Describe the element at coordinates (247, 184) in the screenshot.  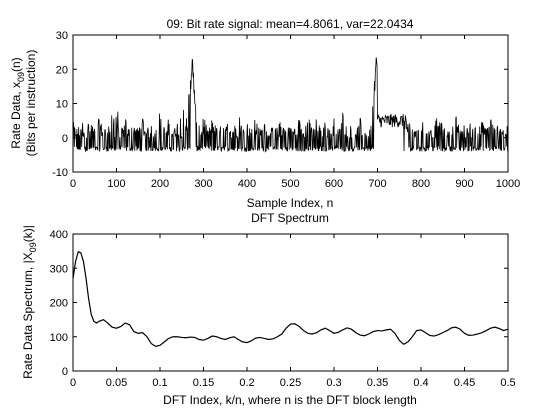
I see `chart-1-x-tick-label: 400` at that location.